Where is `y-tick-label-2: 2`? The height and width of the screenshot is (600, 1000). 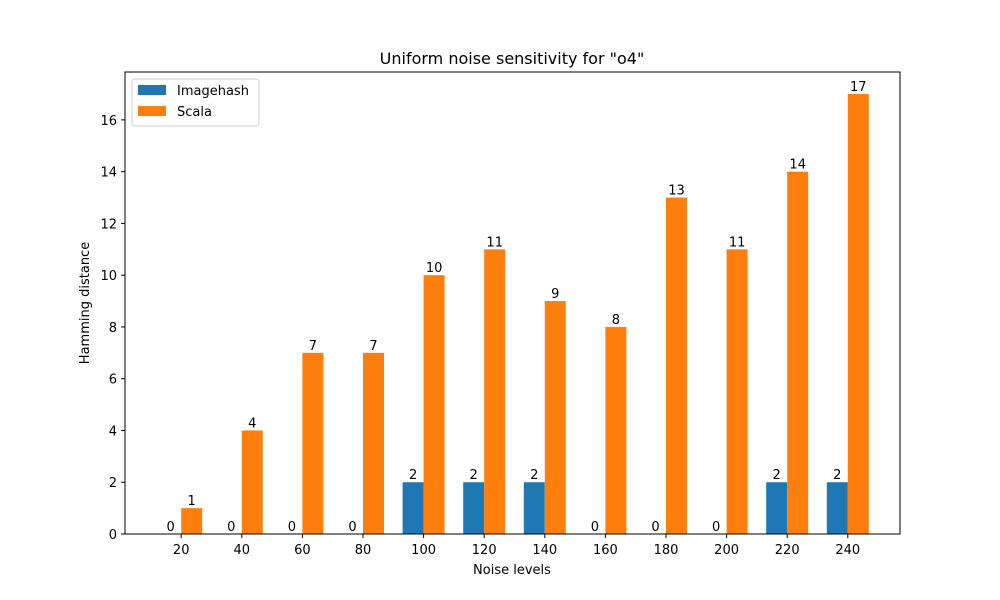
y-tick-label-2: 2 is located at coordinates (113, 483).